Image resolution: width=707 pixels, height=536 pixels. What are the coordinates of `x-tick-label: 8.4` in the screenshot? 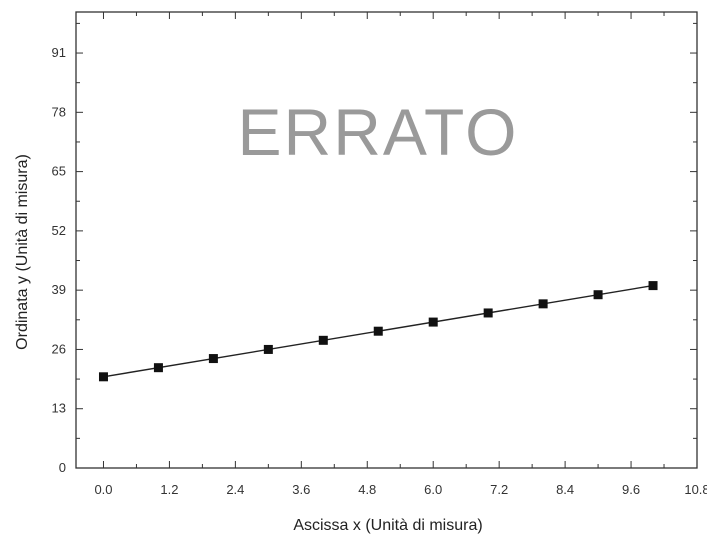 It's located at (565, 489).